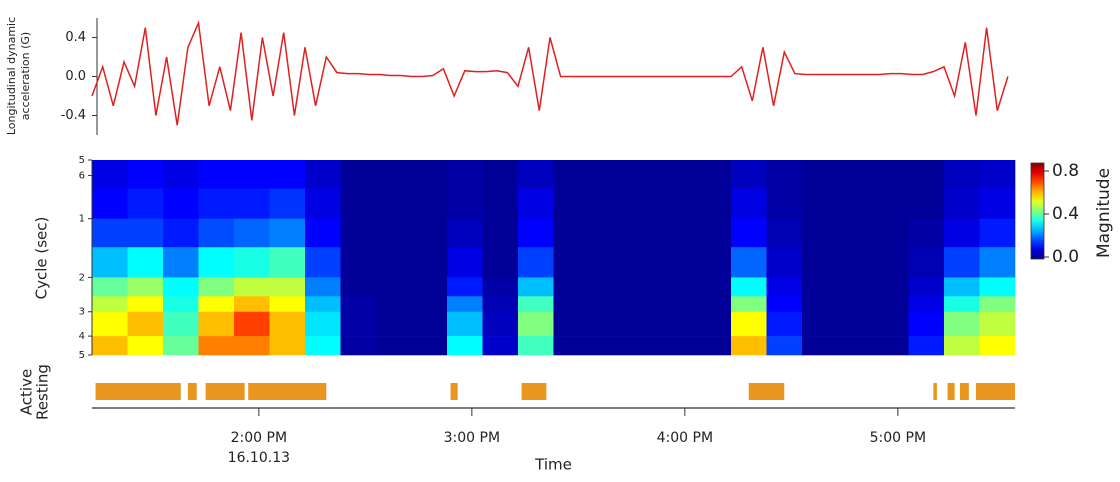  I want to click on colorbar-label: Magnitude, so click(1104, 213).